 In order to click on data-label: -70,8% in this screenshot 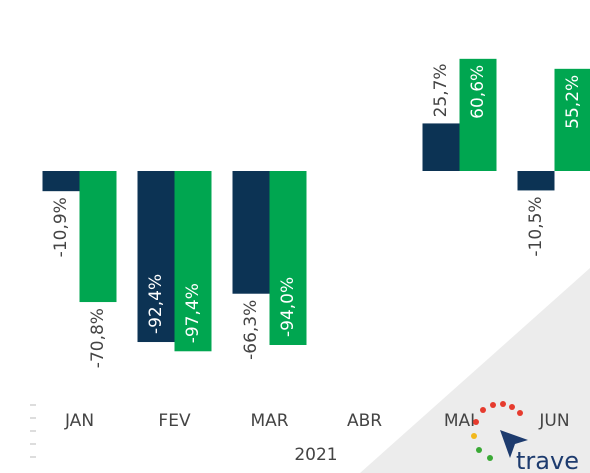, I will do `click(98, 338)`.